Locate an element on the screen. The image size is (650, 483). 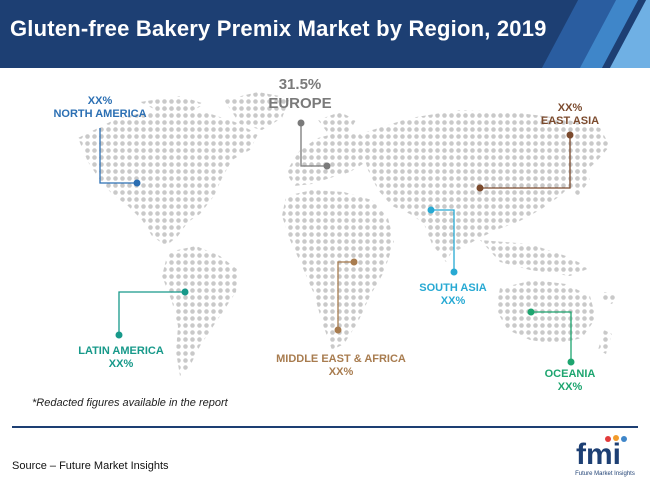
marker-mea-end is located at coordinates (338, 330).